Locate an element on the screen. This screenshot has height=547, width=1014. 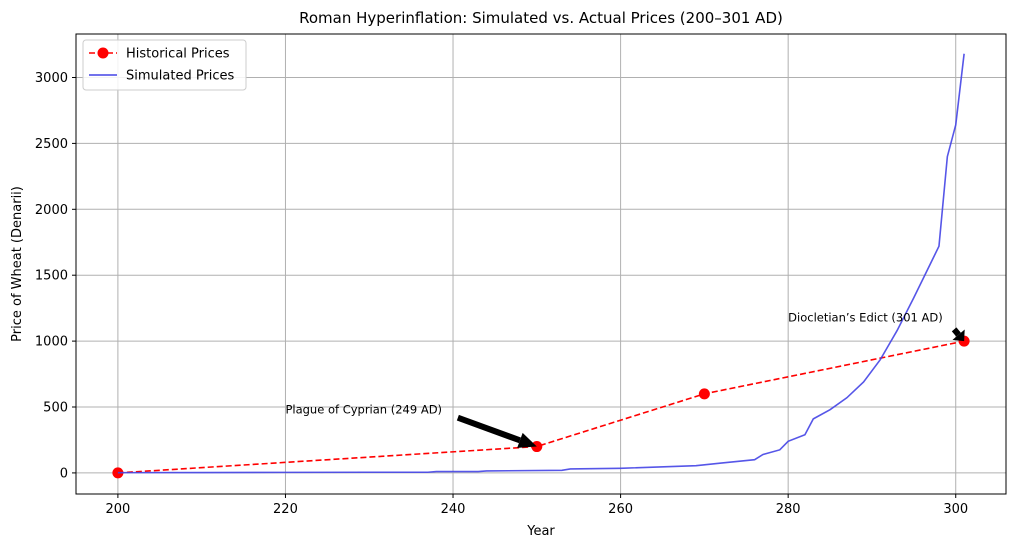
x-tick-label: 300 is located at coordinates (955, 509).